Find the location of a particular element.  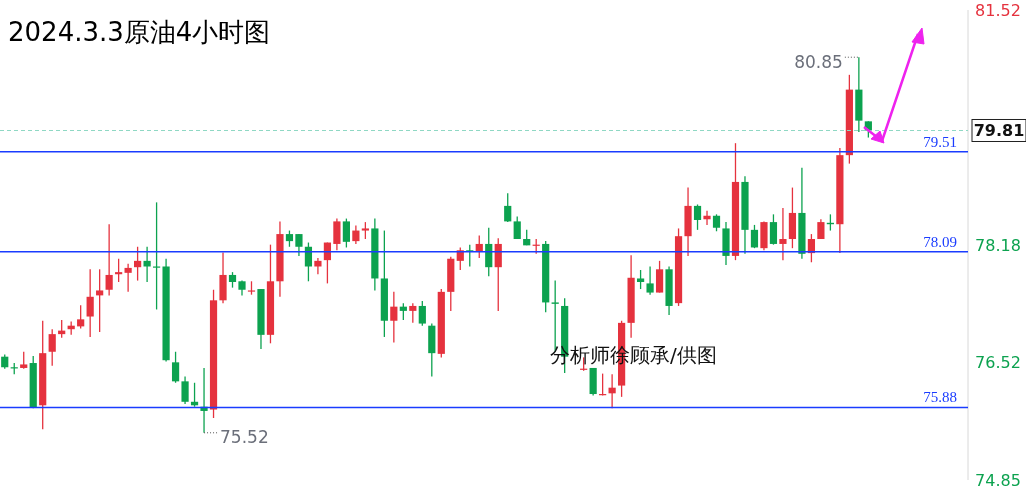

ref-line-label: 78.09 is located at coordinates (940, 241).